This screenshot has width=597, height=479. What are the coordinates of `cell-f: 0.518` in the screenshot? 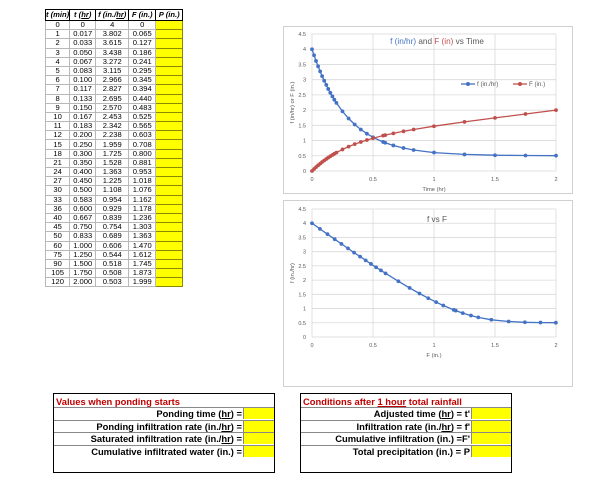 It's located at (112, 264).